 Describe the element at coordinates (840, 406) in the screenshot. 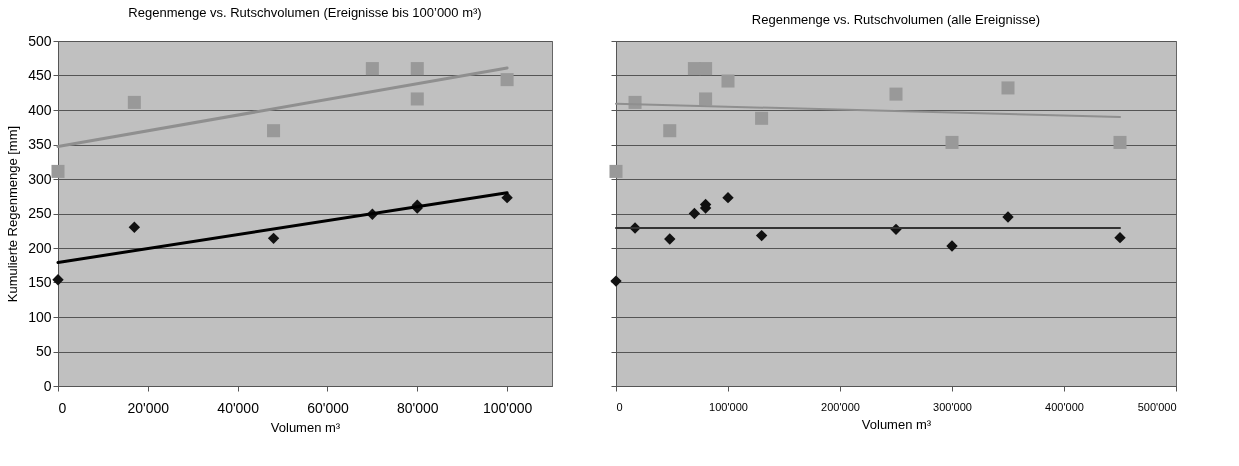

I see `x-tick-label: 200'000` at that location.